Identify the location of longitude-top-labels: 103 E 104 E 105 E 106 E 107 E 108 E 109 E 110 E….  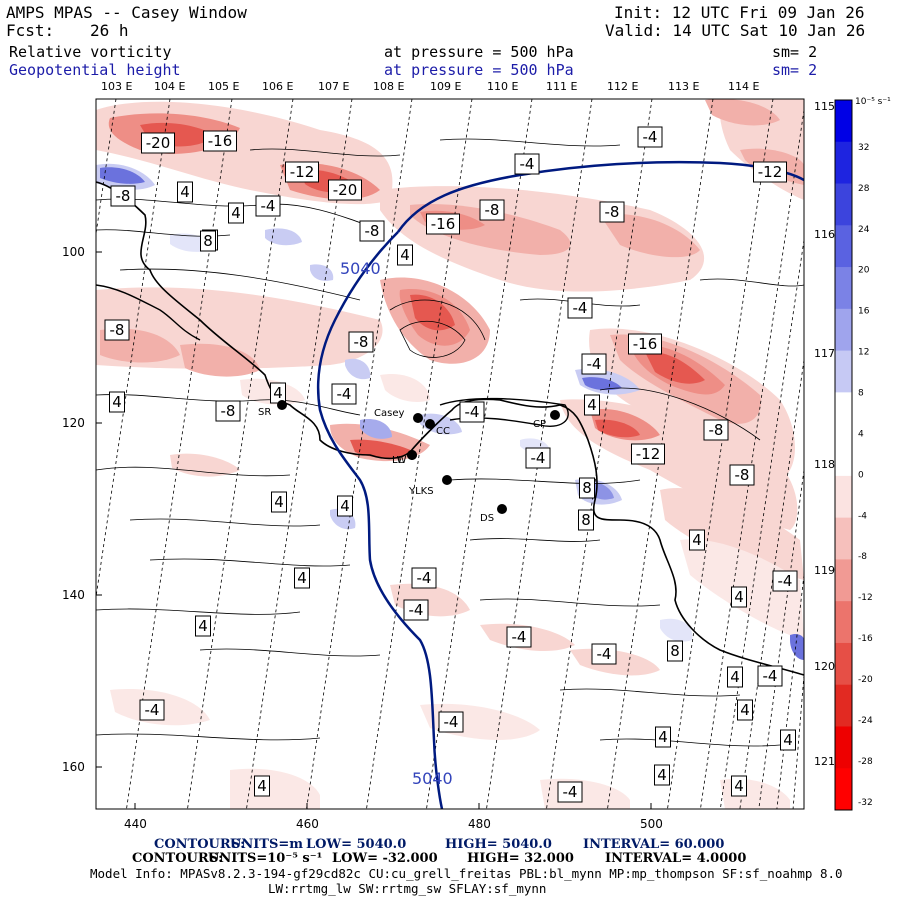
(430, 86).